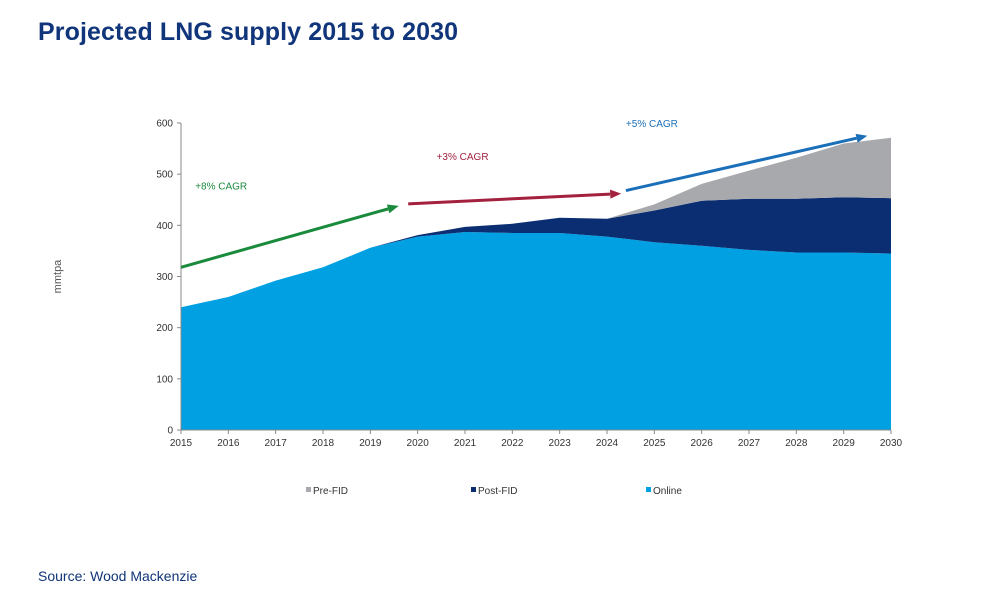 The image size is (1000, 600). What do you see at coordinates (248, 32) in the screenshot?
I see `page-title: Projected LNG supply 2015 to 2030` at bounding box center [248, 32].